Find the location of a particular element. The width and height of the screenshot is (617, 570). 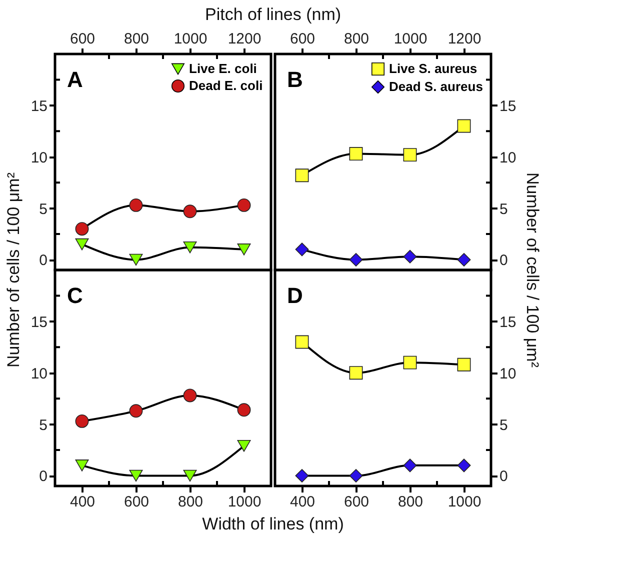

annotation: C is located at coordinates (75, 295).